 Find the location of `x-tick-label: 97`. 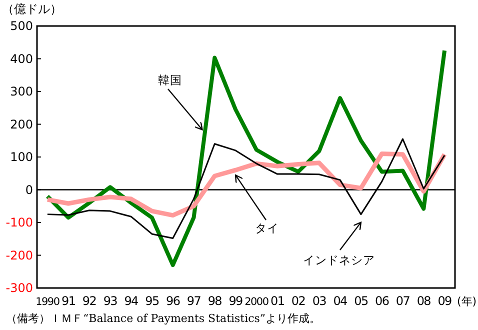

x-tick-label: 97 is located at coordinates (193, 301).